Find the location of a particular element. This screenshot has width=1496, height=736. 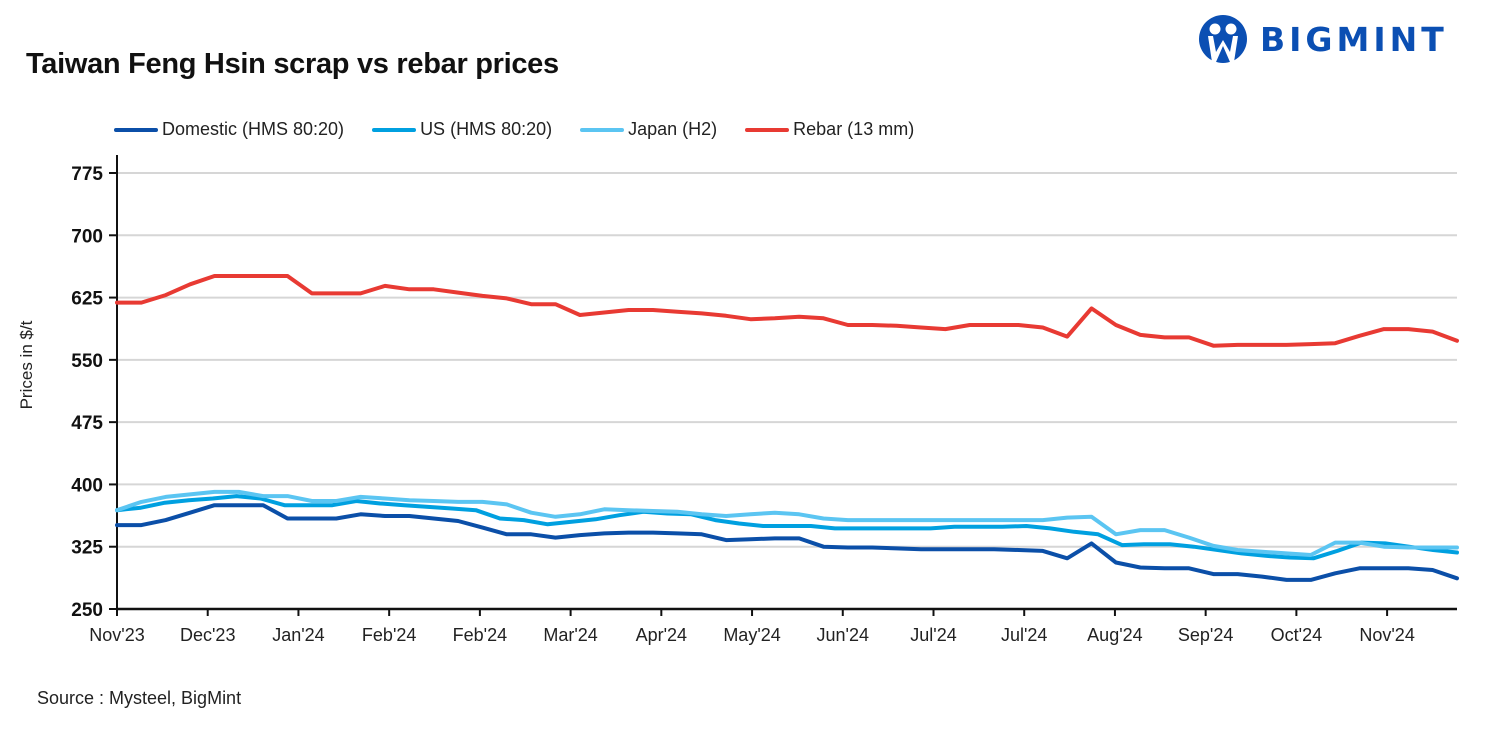

y-tick-label: 250 is located at coordinates (87, 610).